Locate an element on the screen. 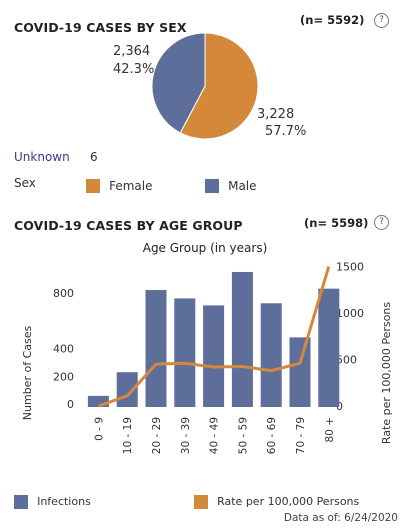 The image size is (410, 529). male-count-label: 2,364 is located at coordinates (132, 51).